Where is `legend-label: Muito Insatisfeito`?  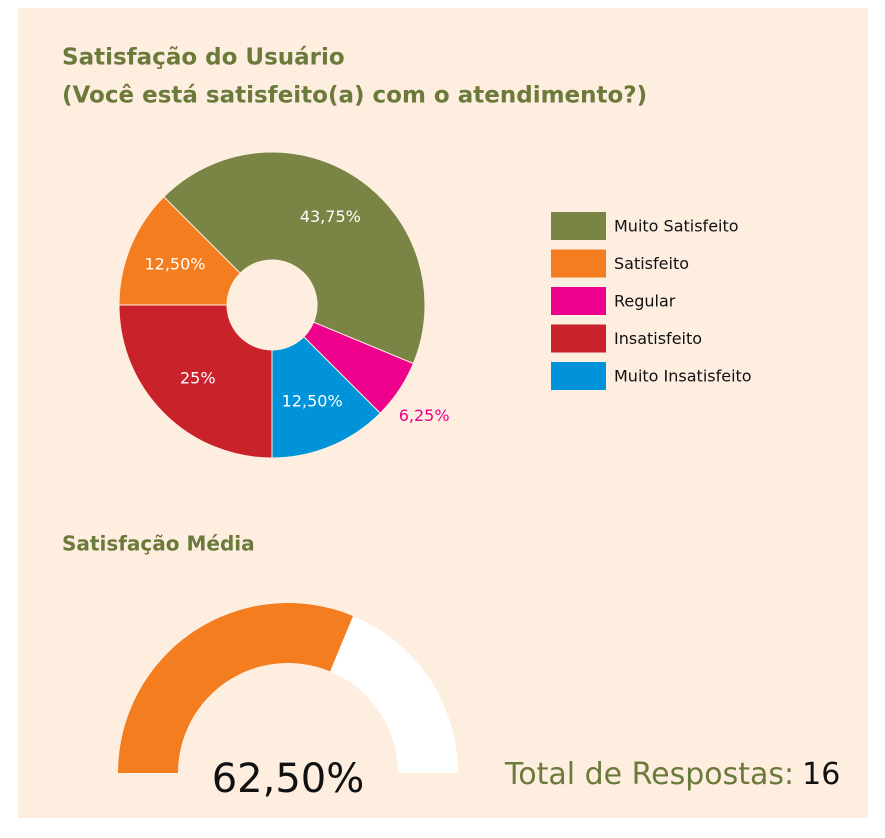 legend-label: Muito Insatisfeito is located at coordinates (683, 376).